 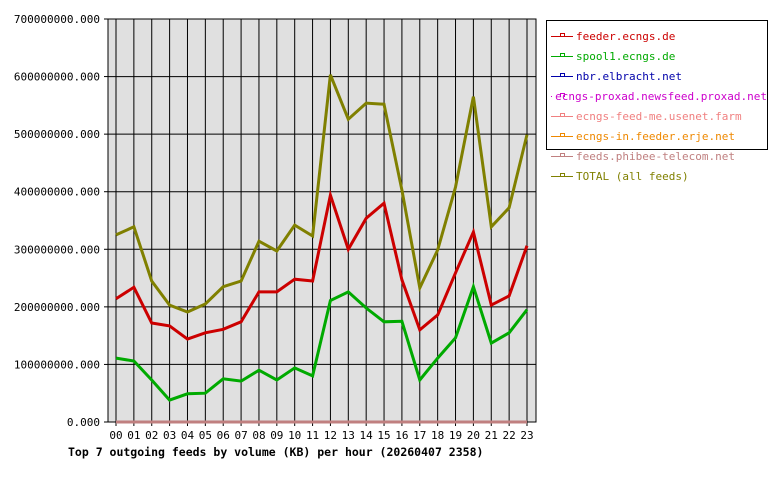 What do you see at coordinates (57, 19) in the screenshot?
I see `svg-text: 700000000.000` at bounding box center [57, 19].